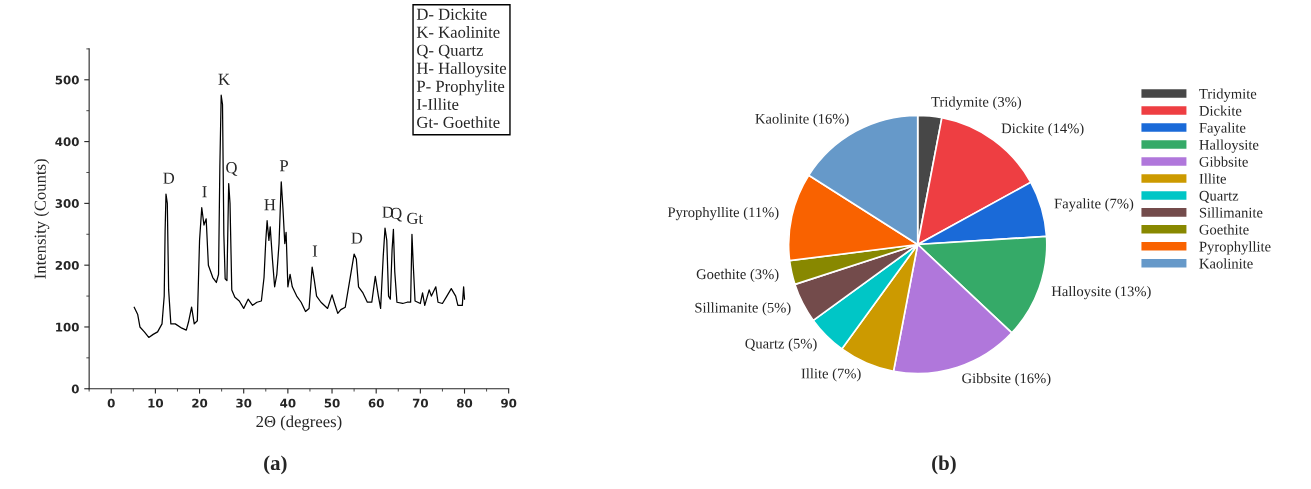 This screenshot has width=1311, height=489. I want to click on y-tick-label: 400, so click(67, 142).